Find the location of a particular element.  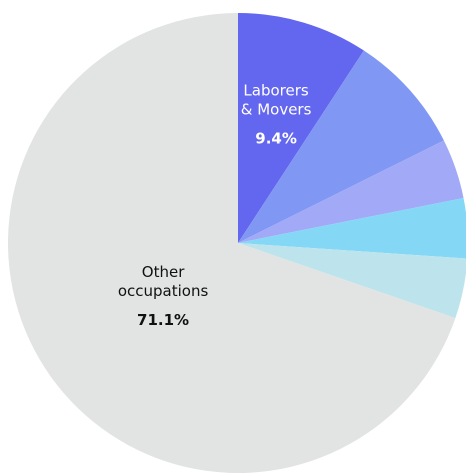

slice-label-5-line-1: occupations is located at coordinates (163, 291).